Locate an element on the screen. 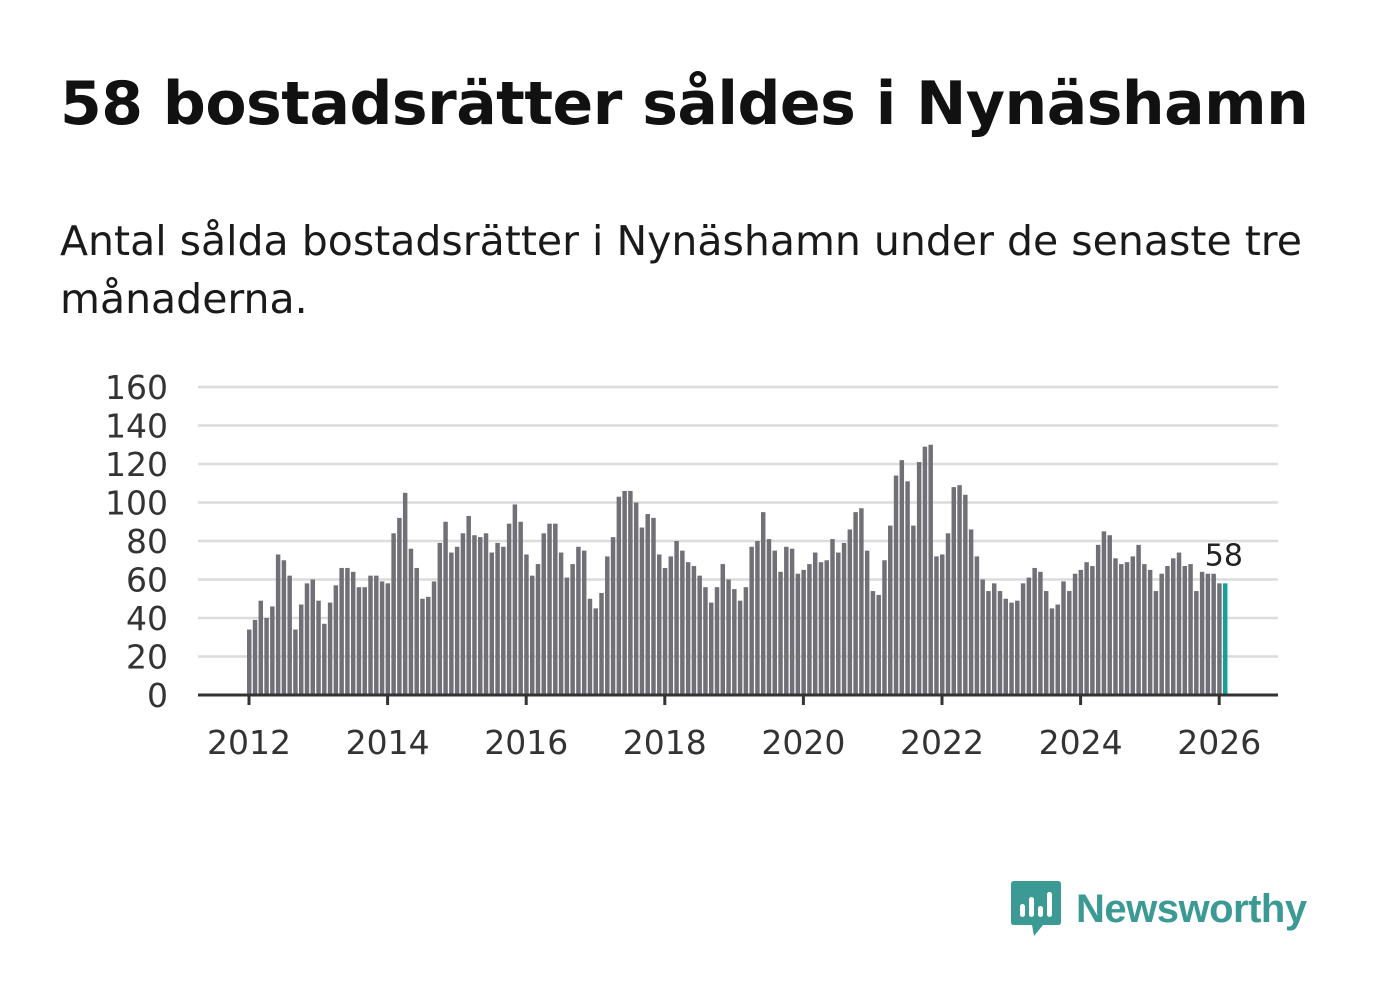  x-axis: 2012 2014 2016 2018 2020 2022 2024 2026 is located at coordinates (734, 728).